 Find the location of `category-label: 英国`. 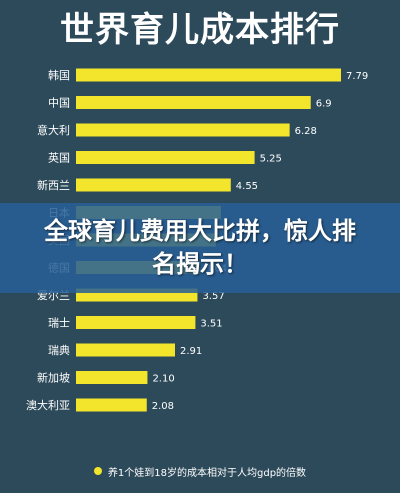

category-label: 英国 is located at coordinates (59, 158).